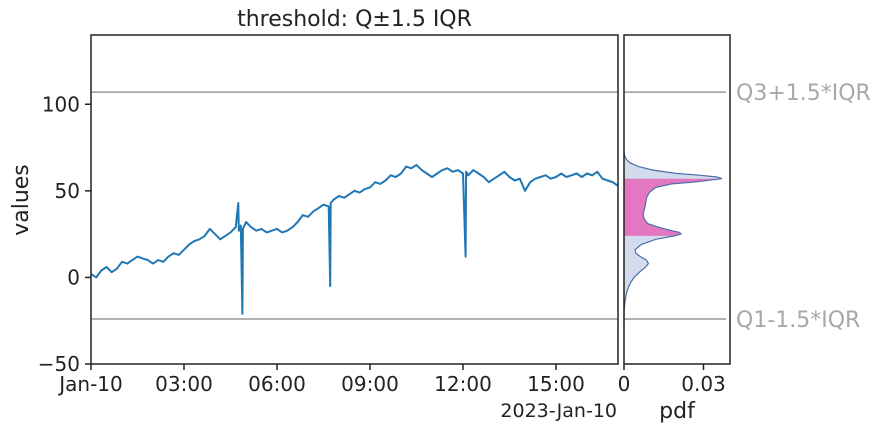 The height and width of the screenshot is (436, 882). What do you see at coordinates (672, 380) in the screenshot?
I see `density-x-ticks: 0 0.03` at bounding box center [672, 380].